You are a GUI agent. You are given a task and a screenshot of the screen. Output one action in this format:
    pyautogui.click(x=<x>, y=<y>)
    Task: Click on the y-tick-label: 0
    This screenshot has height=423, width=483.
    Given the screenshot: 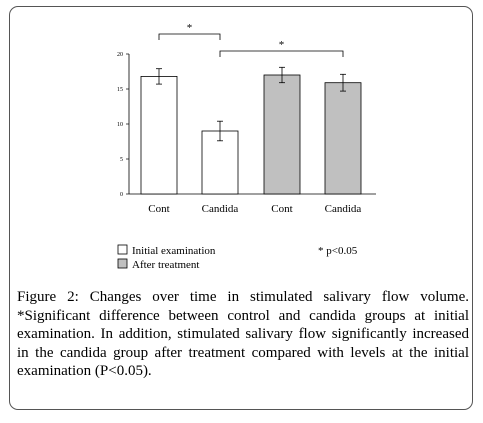 What is the action you would take?
    pyautogui.click(x=121, y=195)
    